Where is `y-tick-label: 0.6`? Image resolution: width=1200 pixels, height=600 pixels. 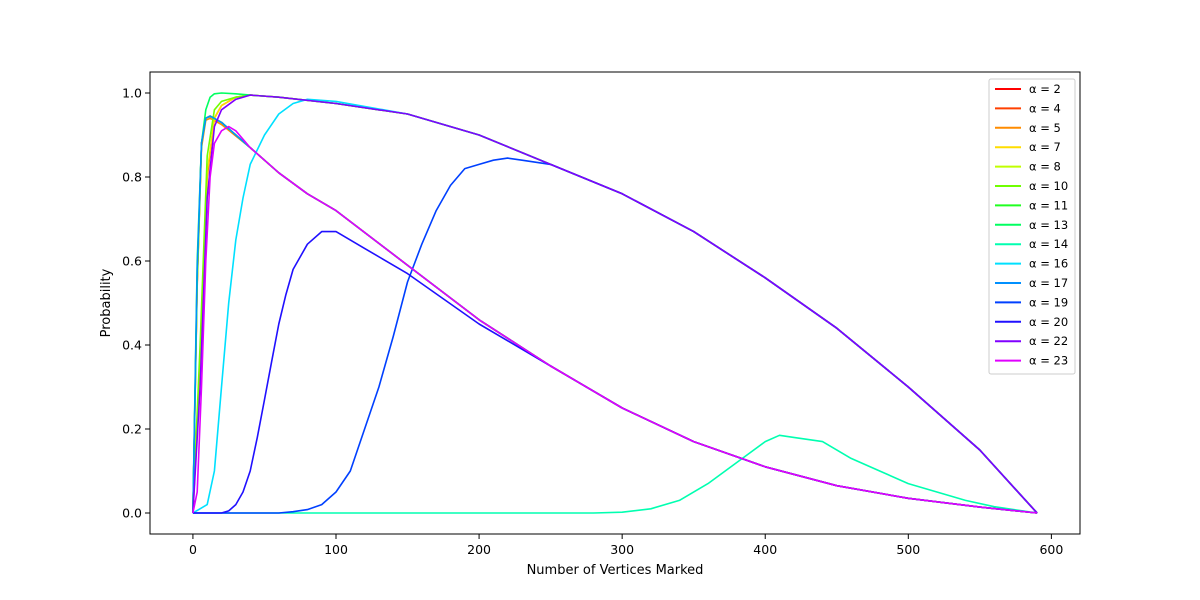 y-tick-label: 0.6 is located at coordinates (132, 261).